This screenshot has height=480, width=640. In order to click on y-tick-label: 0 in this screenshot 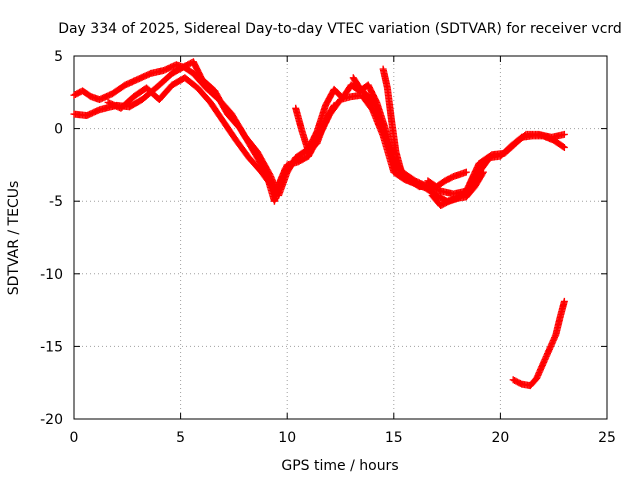, I will do `click(58, 130)`.